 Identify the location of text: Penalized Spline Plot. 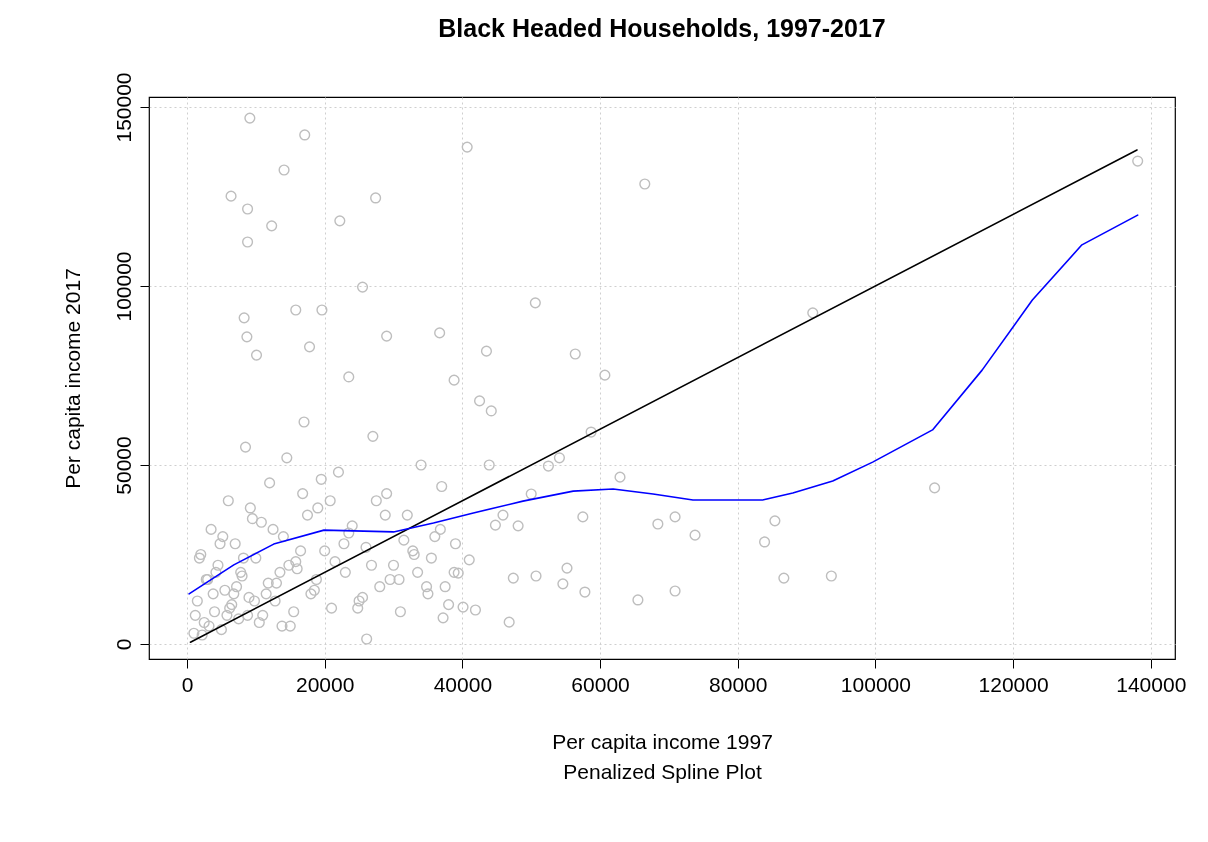
(662, 771).